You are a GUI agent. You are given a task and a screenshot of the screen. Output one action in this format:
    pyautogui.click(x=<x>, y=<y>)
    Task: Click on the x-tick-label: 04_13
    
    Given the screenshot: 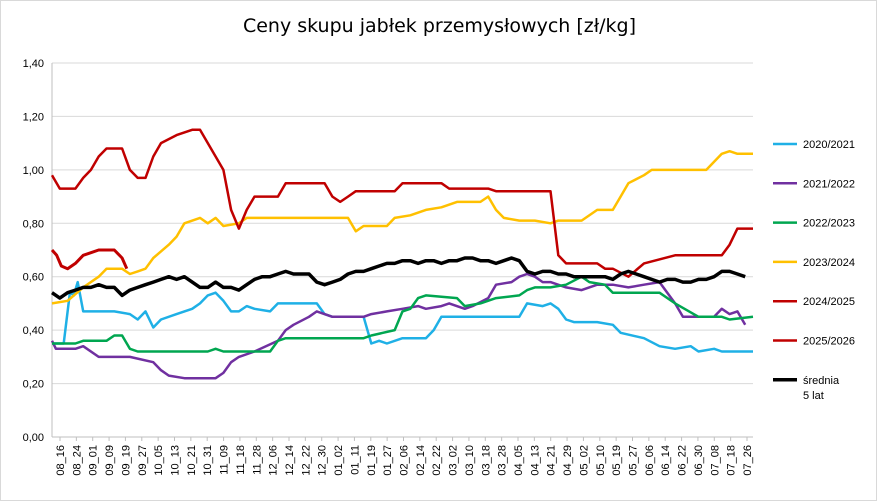 What is the action you would take?
    pyautogui.click(x=535, y=460)
    